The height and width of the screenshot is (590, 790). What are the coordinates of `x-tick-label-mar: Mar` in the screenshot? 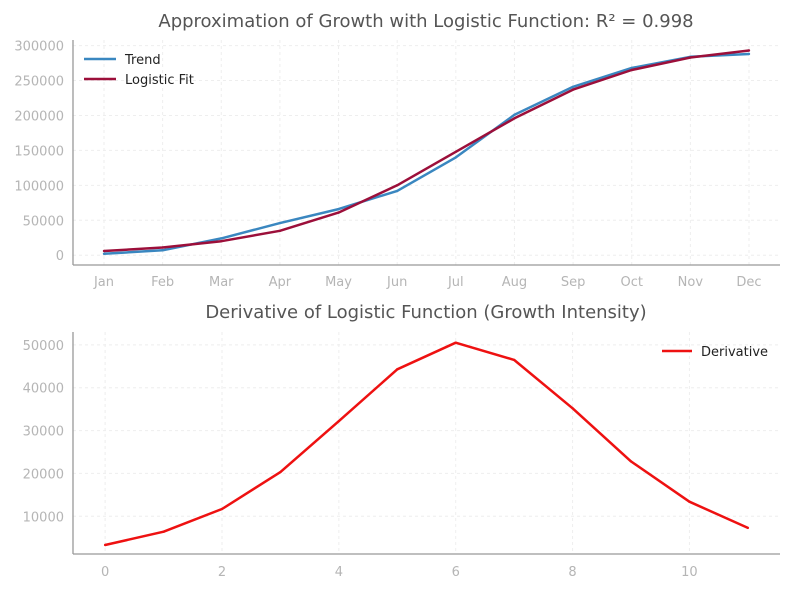 It's located at (221, 282).